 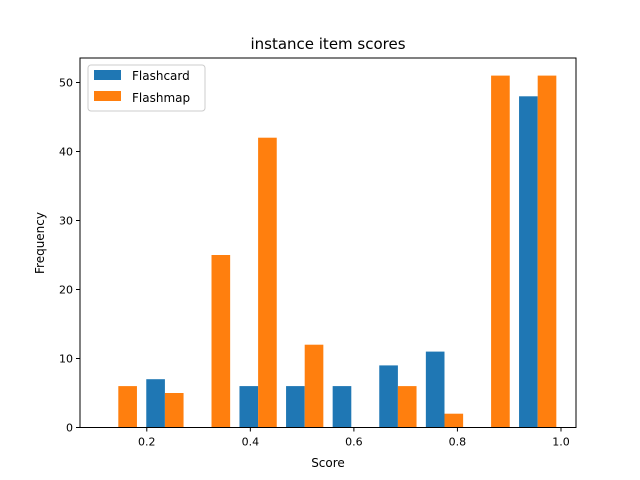 I want to click on y-tick-label: 20, so click(x=66, y=289).